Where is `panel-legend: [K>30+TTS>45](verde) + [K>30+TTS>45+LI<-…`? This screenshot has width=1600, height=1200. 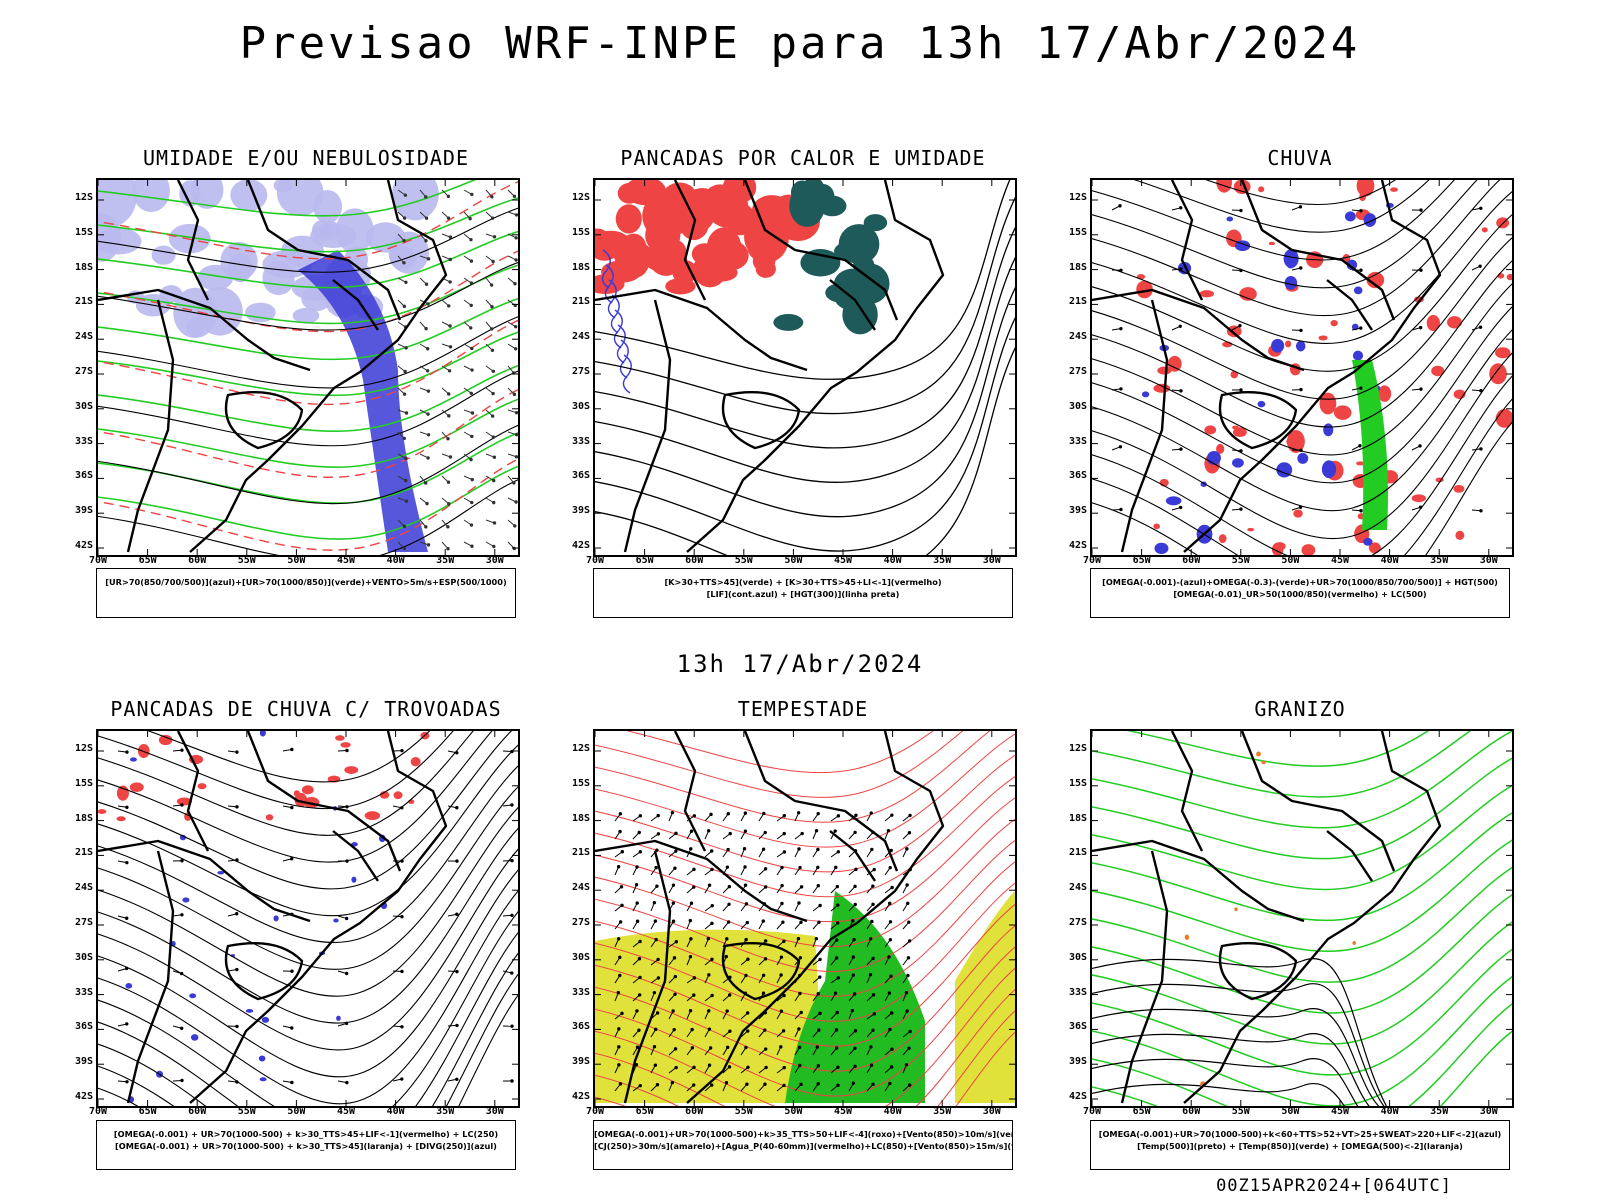
panel-legend: [K>30+TTS>45](verde) + [K>30+TTS>45+LI<-… is located at coordinates (803, 593).